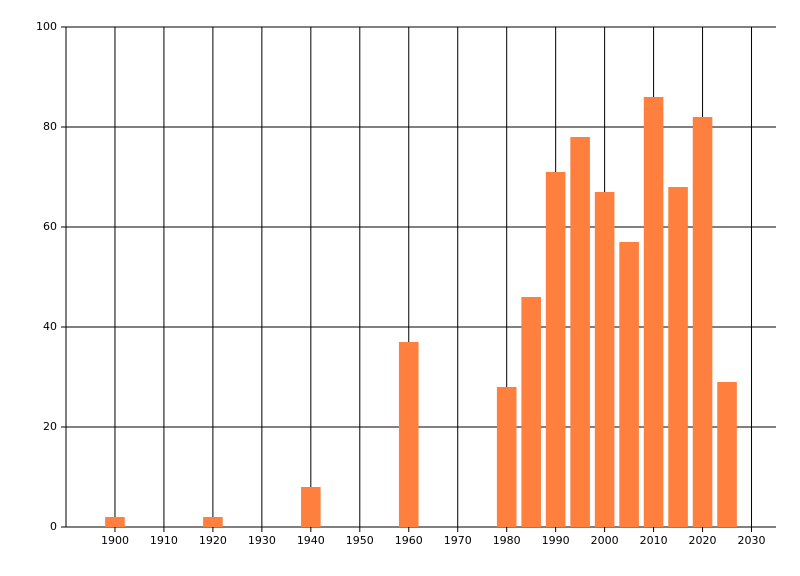 The image size is (800, 576). What do you see at coordinates (458, 540) in the screenshot?
I see `x-tick-label: 1970` at bounding box center [458, 540].